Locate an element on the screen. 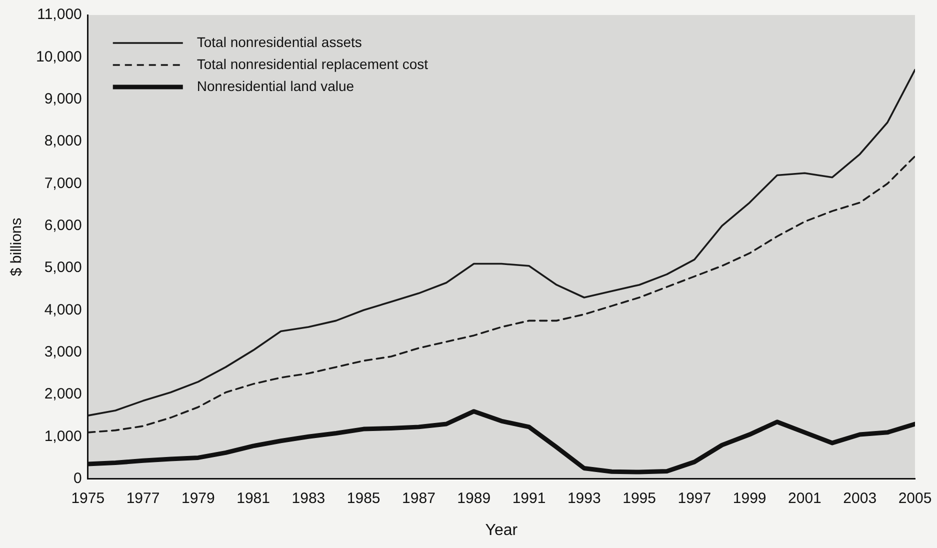 Image resolution: width=937 pixels, height=548 pixels. y-tick-label: 5,000 is located at coordinates (63, 267).